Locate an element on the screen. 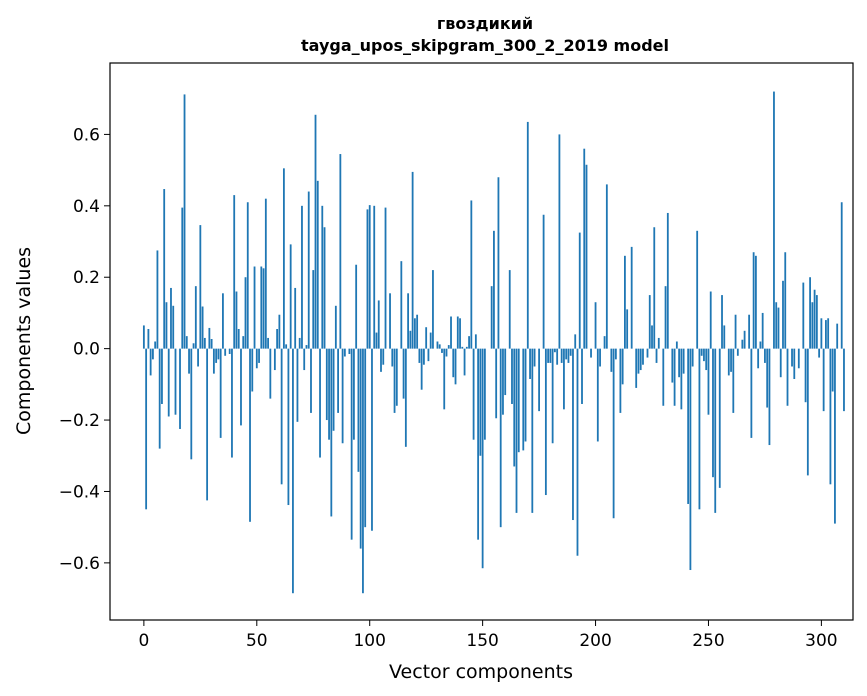 The height and width of the screenshot is (696, 867). y-tick-label: 0.4 is located at coordinates (86, 207).